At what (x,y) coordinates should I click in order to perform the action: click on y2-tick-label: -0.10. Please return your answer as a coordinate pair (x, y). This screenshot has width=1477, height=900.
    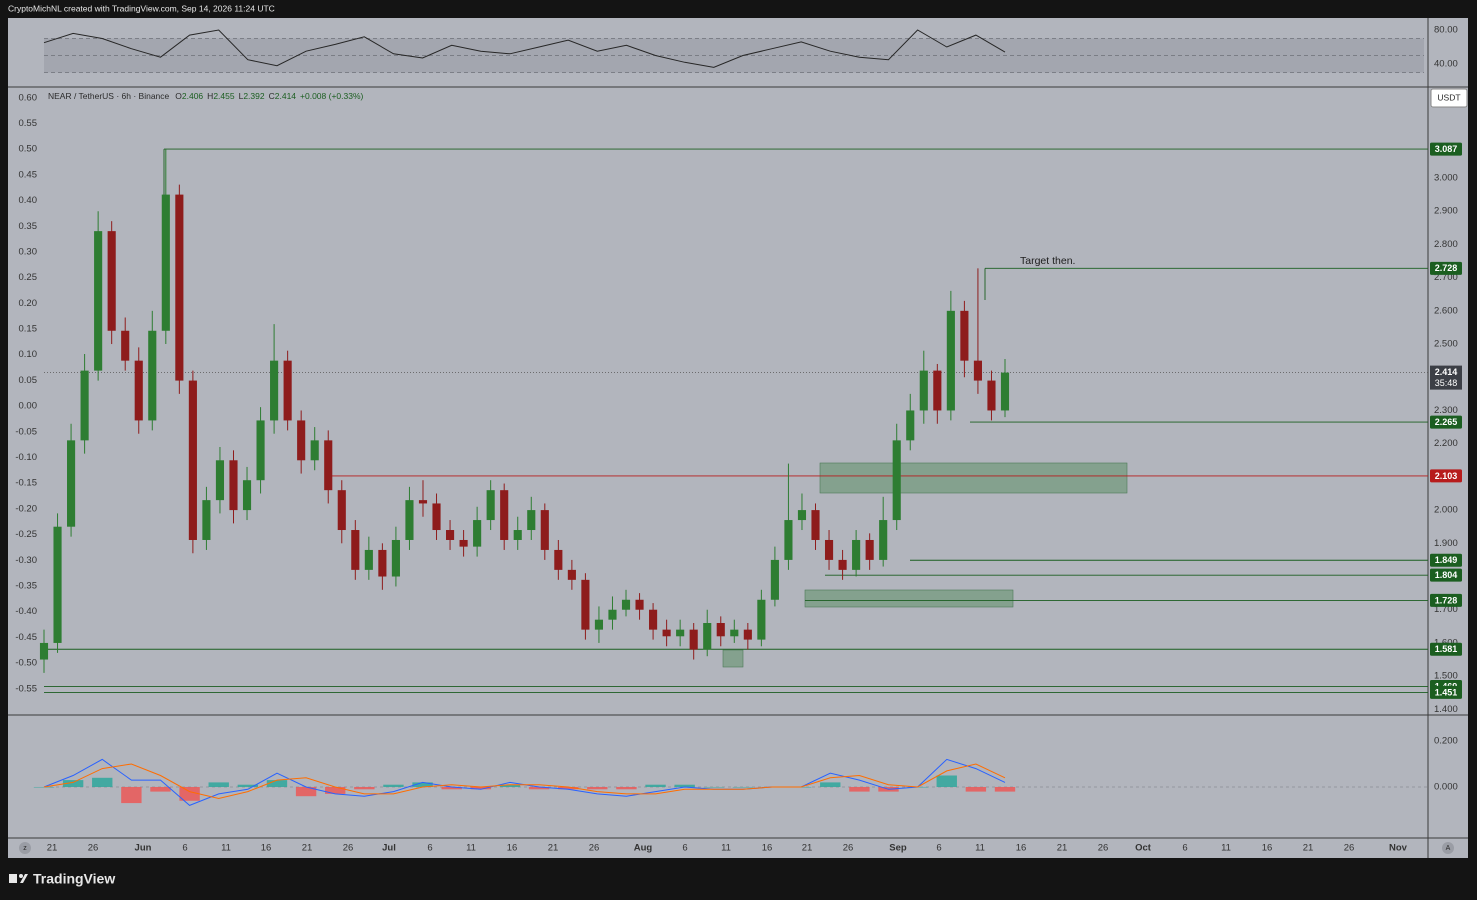
    Looking at the image, I should click on (26, 457).